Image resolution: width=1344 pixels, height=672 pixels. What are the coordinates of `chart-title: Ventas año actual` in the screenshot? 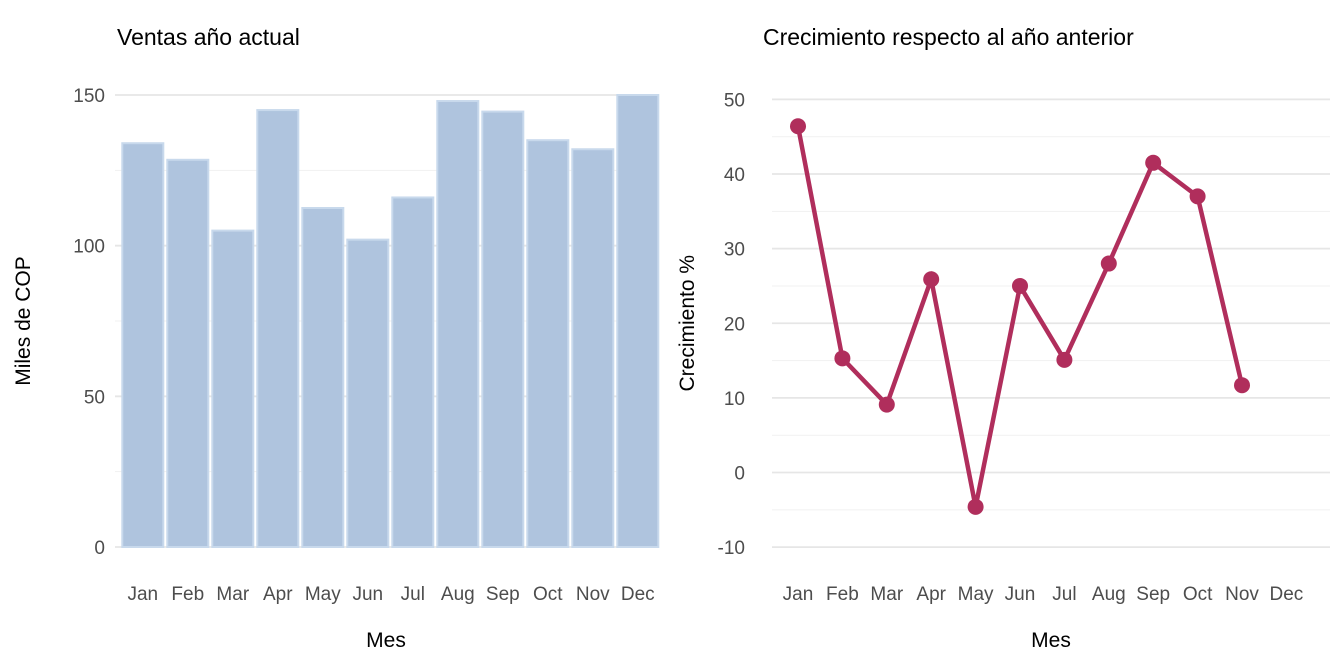 It's located at (208, 37).